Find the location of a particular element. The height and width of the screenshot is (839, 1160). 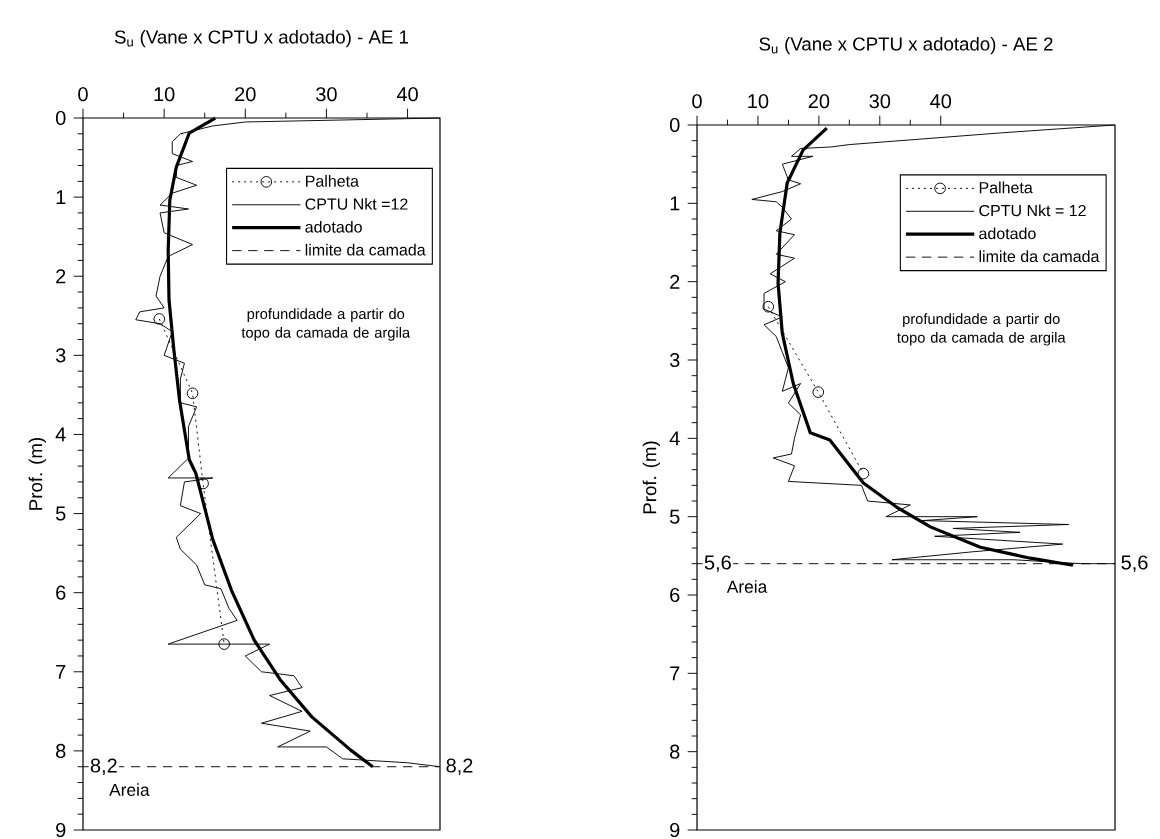

legend-label: CPTU Nkt =12 is located at coordinates (356, 204).